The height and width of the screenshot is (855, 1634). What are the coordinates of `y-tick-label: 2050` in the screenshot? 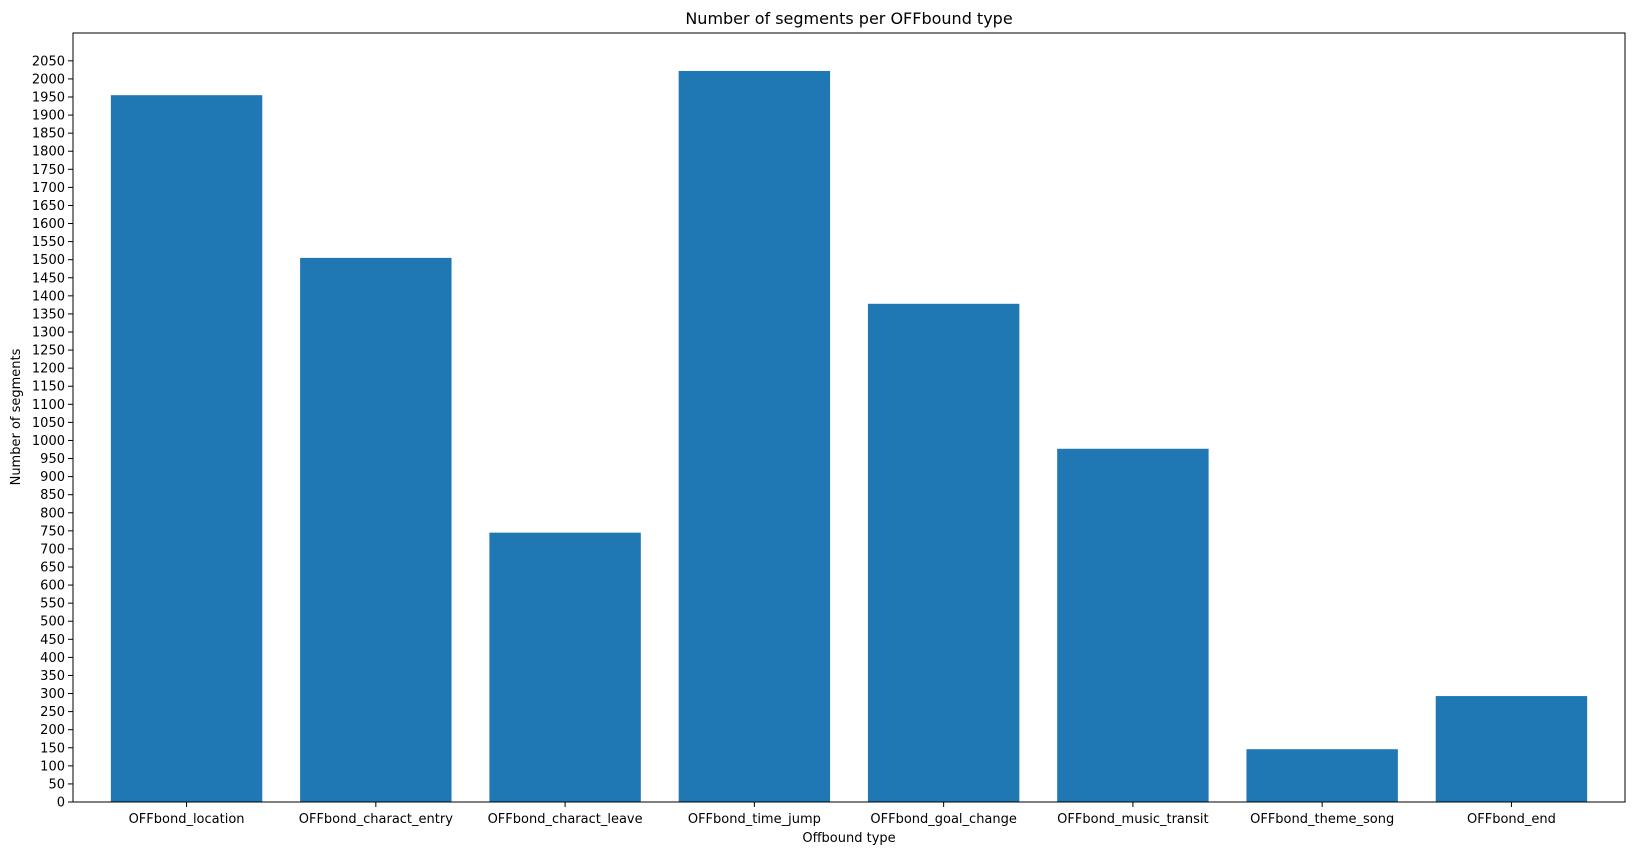 It's located at (48, 61).